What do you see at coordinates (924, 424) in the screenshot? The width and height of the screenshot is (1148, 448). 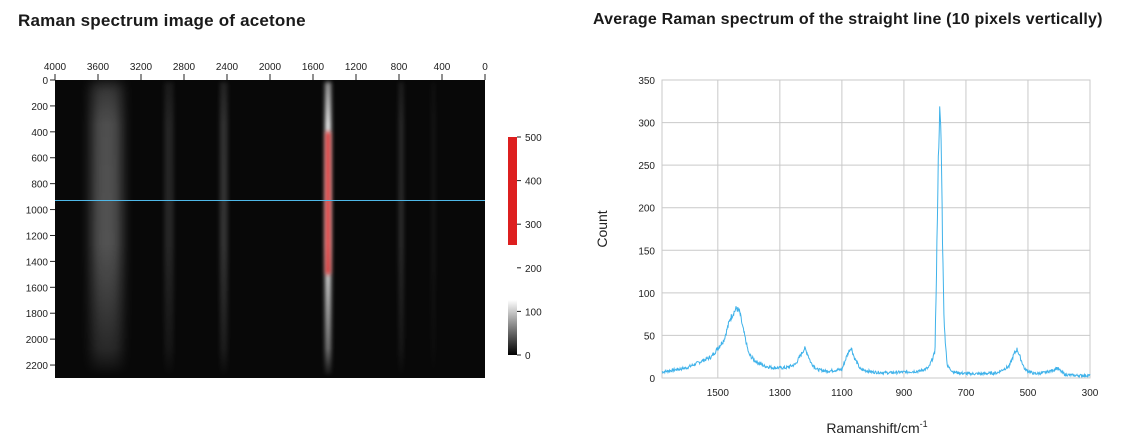 I see `x-axis-label-superscript: -1` at bounding box center [924, 424].